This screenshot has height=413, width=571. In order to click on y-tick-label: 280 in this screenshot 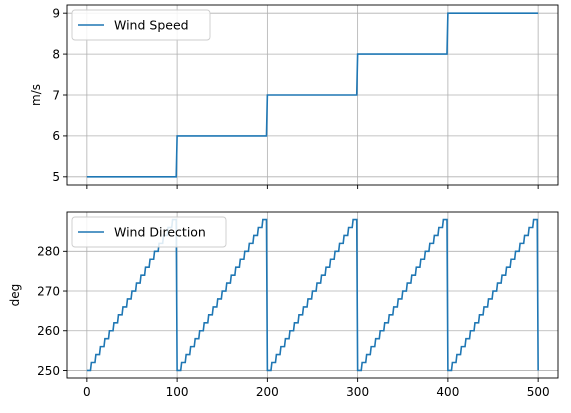, I will do `click(48, 252)`.